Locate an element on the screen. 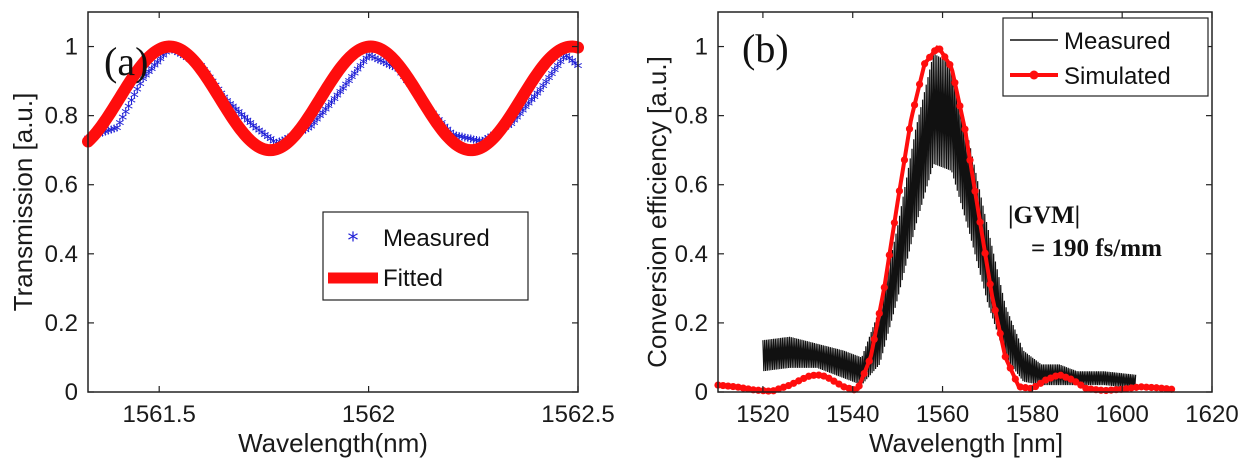 The image size is (1252, 463). panel-a-ytick-label: 0.8 is located at coordinates (61, 116).